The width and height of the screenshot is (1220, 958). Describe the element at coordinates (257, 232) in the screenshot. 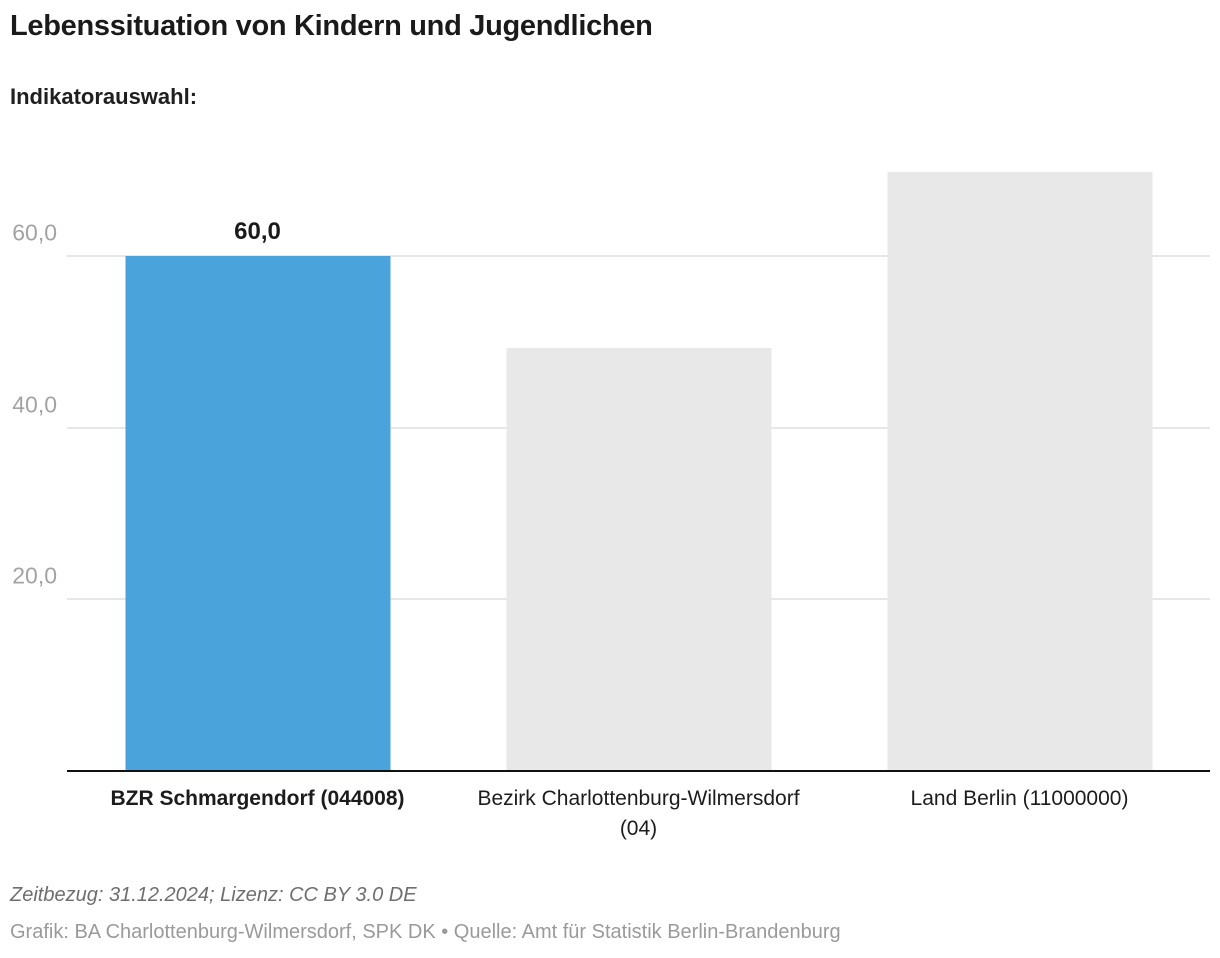

I see `bar-value-label: 60,0` at that location.